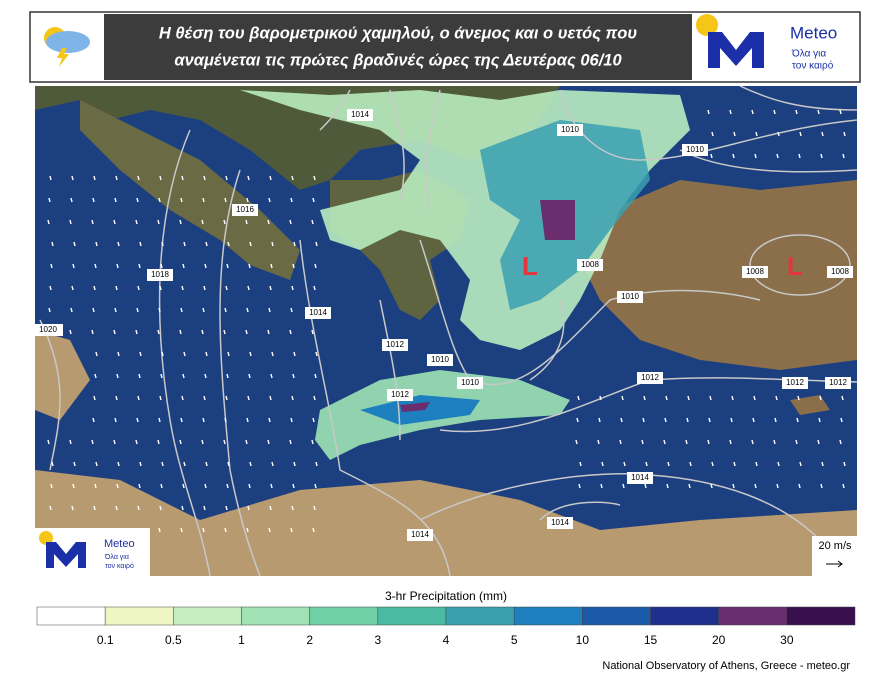 Image resolution: width=880 pixels, height=693 pixels. I want to click on isobar-label: 1012, so click(838, 382).